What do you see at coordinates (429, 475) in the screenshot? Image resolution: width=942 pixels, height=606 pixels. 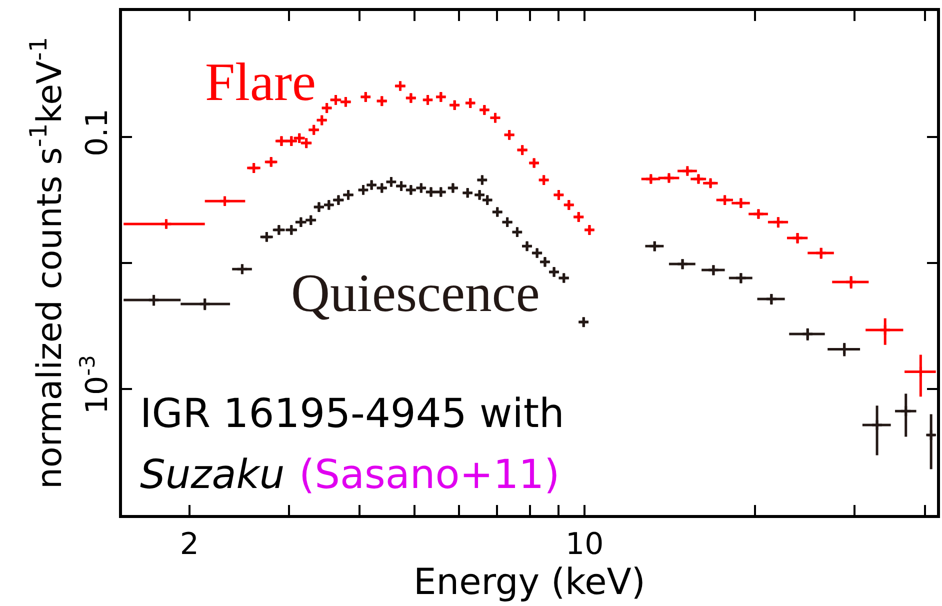 I see `annotation: (Sasano+11)` at bounding box center [429, 475].